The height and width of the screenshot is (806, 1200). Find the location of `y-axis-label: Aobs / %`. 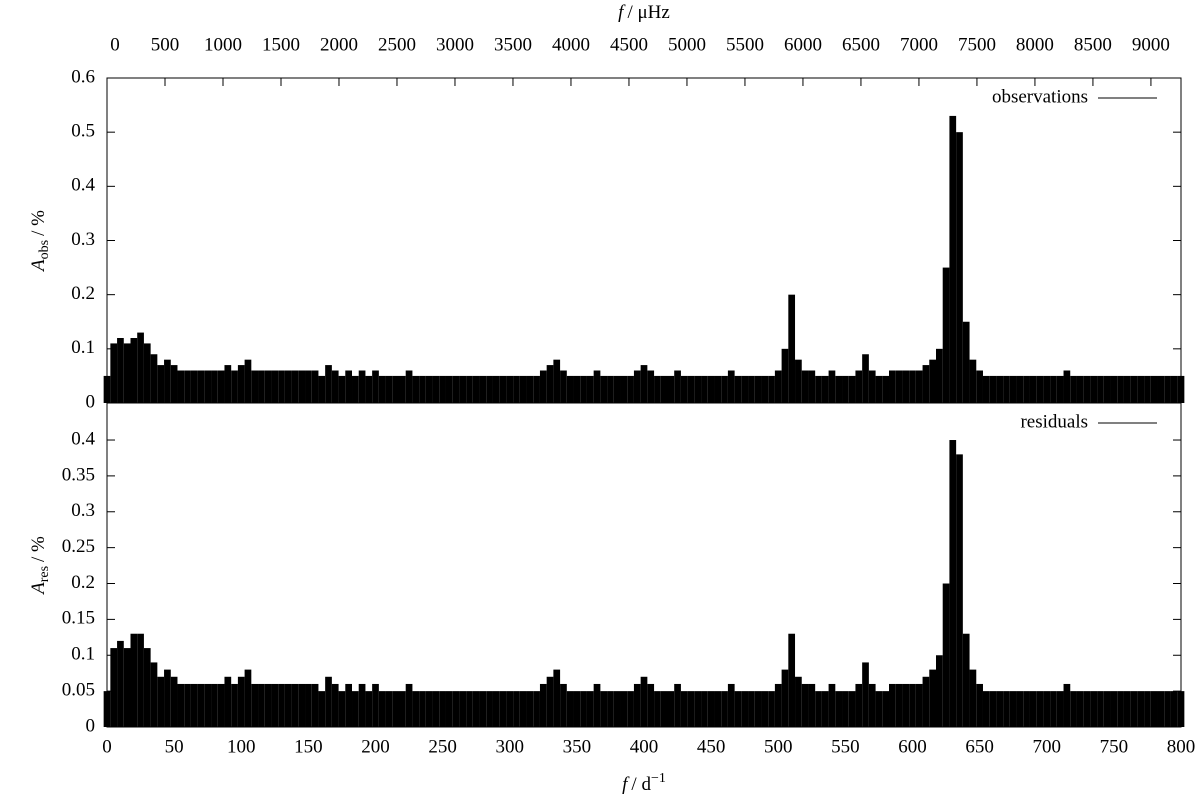

y-axis-label: Aobs / % is located at coordinates (40, 241).